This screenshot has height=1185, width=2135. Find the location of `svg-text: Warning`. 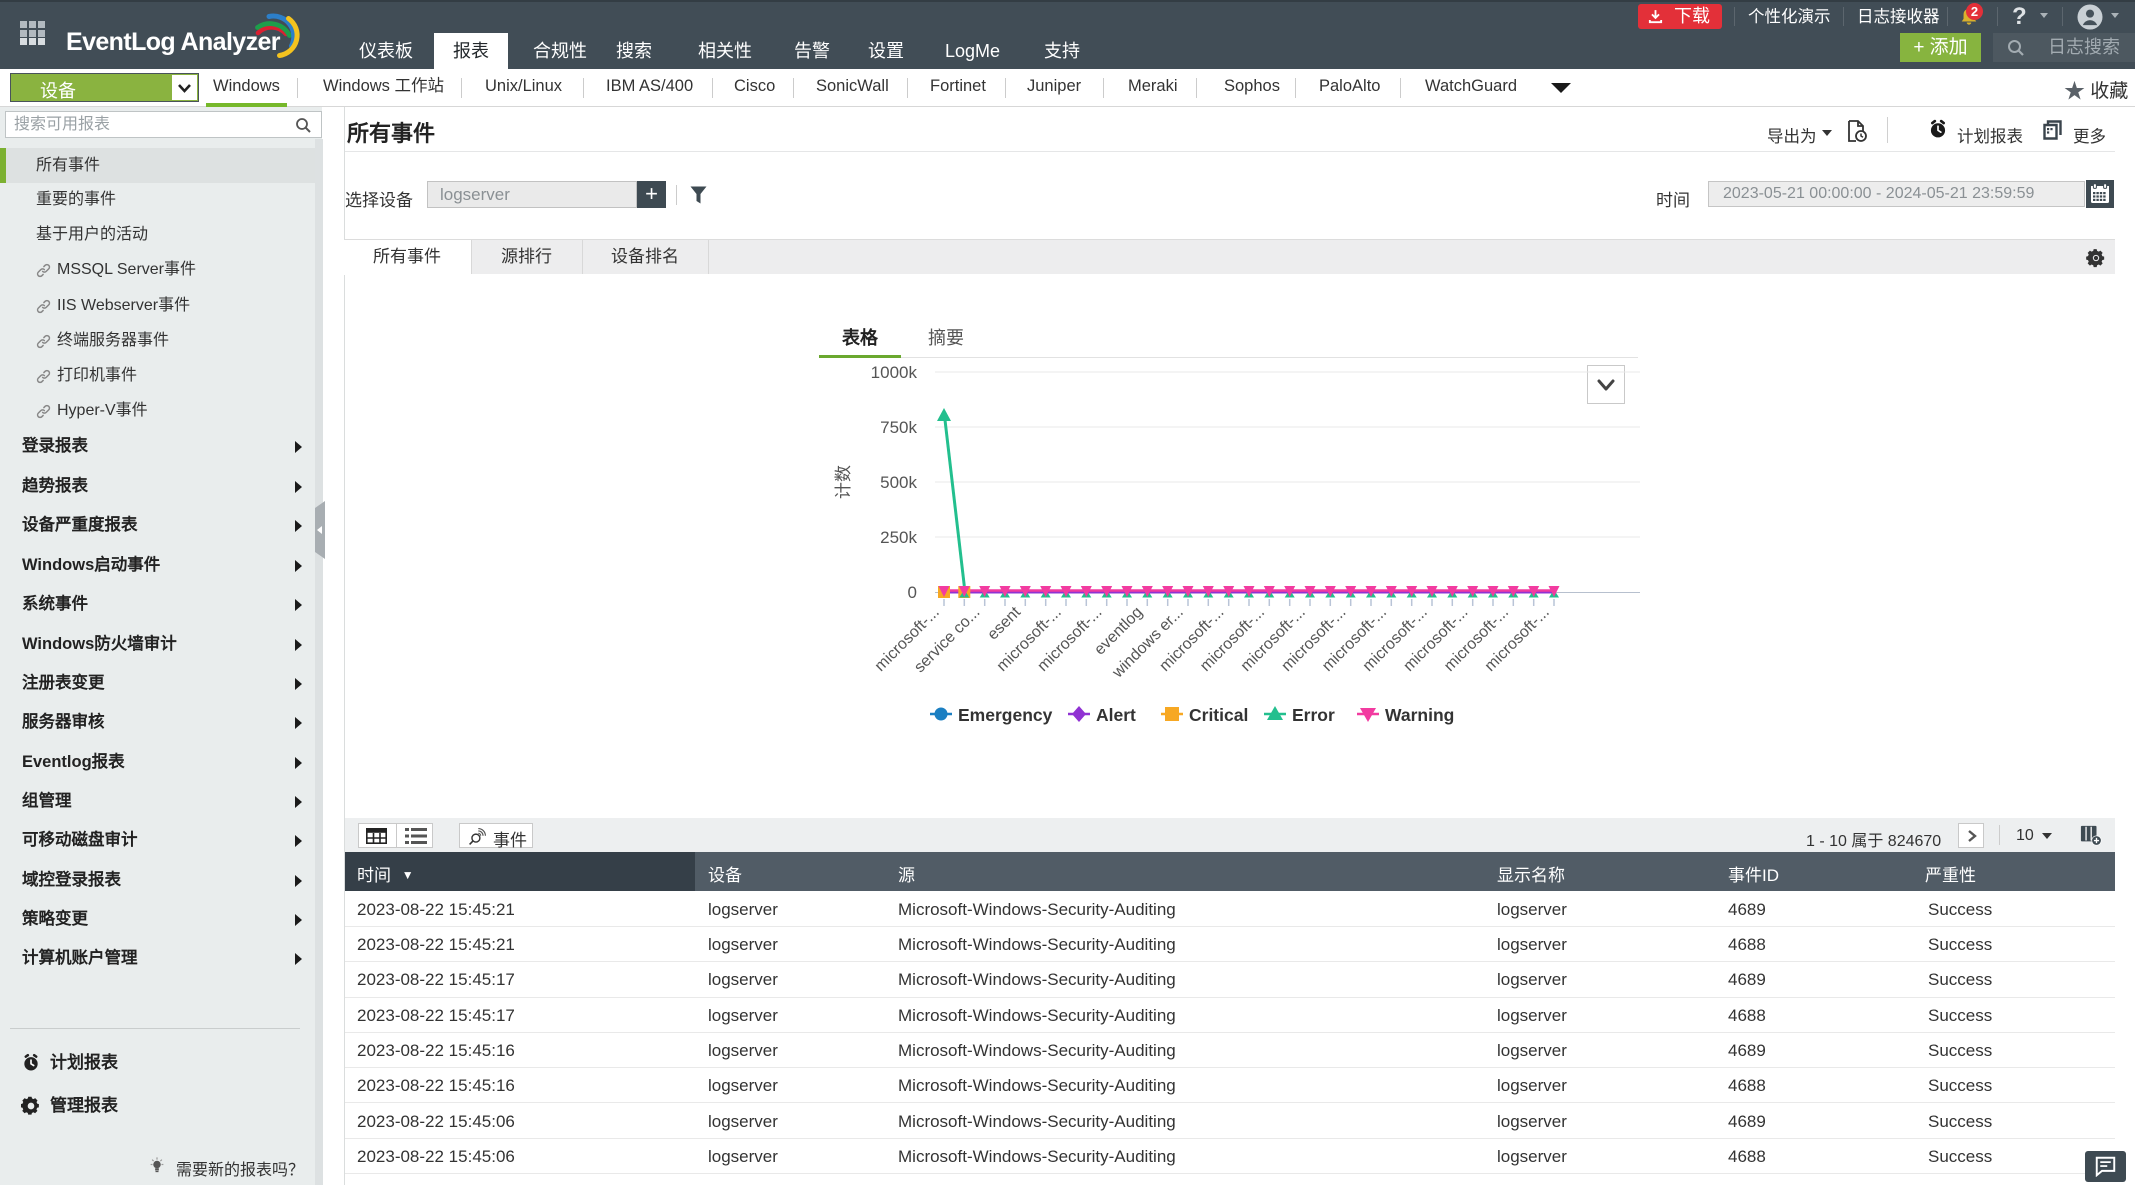

svg-text: Warning is located at coordinates (1419, 715).